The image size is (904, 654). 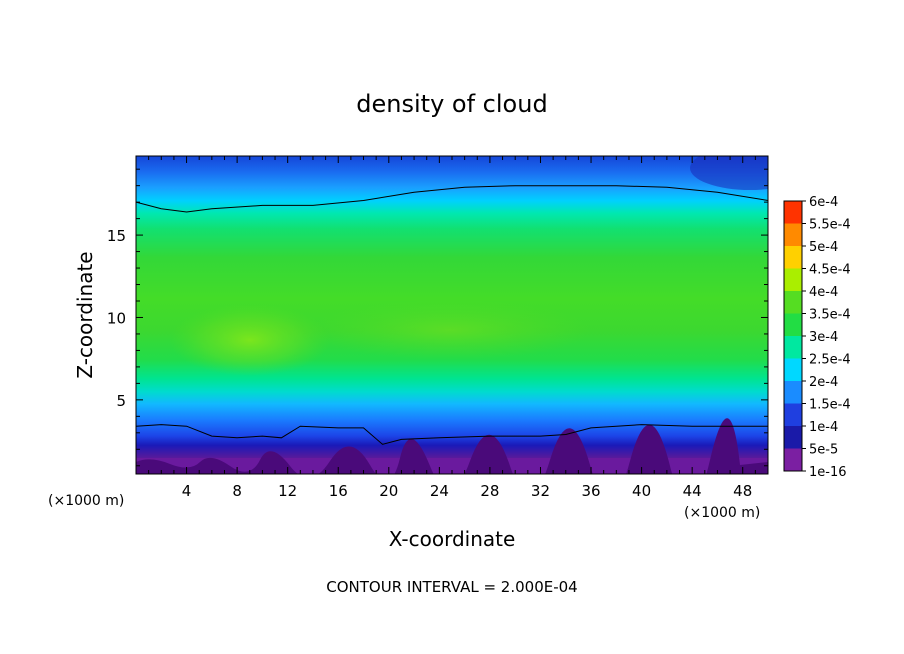 I want to click on y-tick-label: 15, so click(x=116, y=236).